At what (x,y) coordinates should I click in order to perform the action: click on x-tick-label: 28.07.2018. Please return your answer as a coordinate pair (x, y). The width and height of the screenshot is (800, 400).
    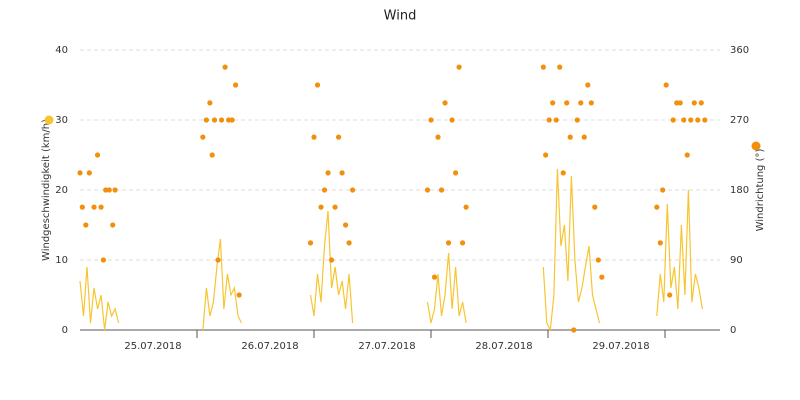
    Looking at the image, I should click on (503, 346).